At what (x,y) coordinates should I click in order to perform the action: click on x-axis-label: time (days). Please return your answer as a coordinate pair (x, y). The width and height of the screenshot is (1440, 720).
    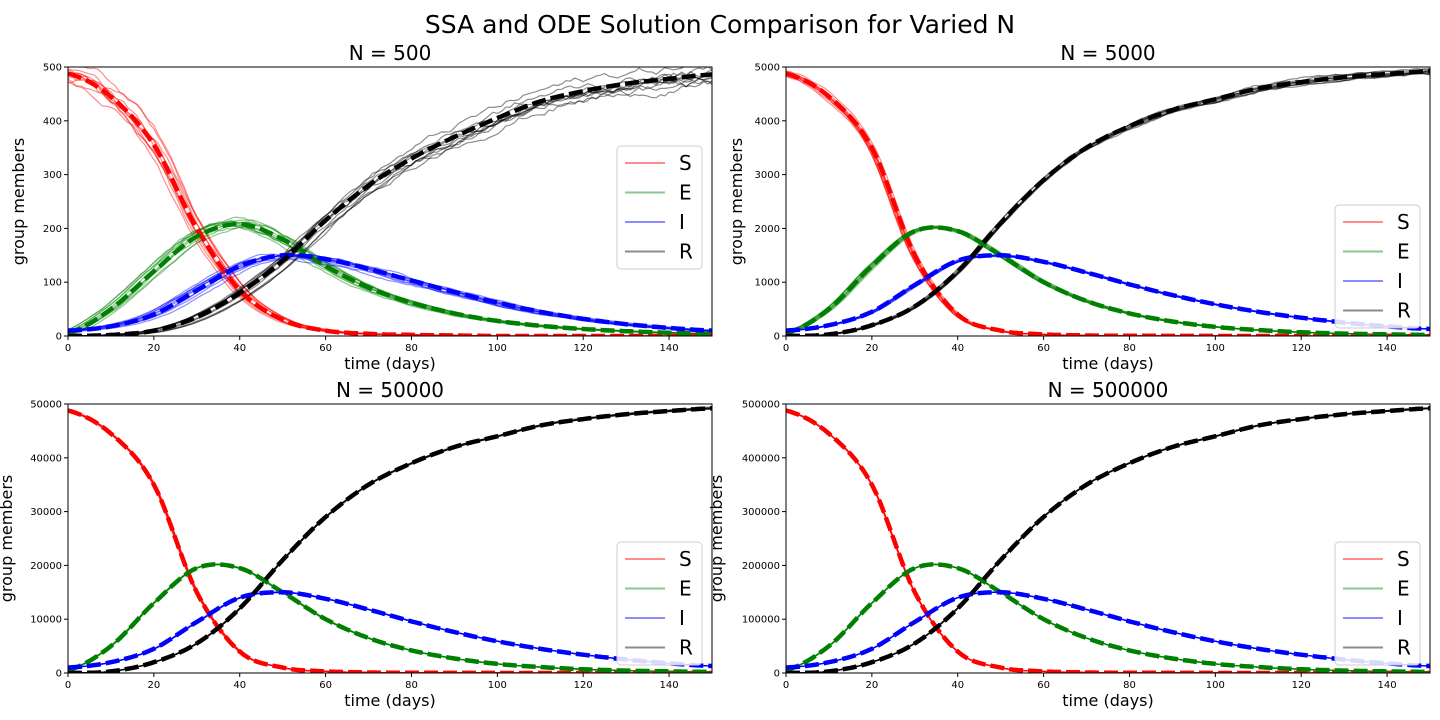
    Looking at the image, I should click on (1107, 363).